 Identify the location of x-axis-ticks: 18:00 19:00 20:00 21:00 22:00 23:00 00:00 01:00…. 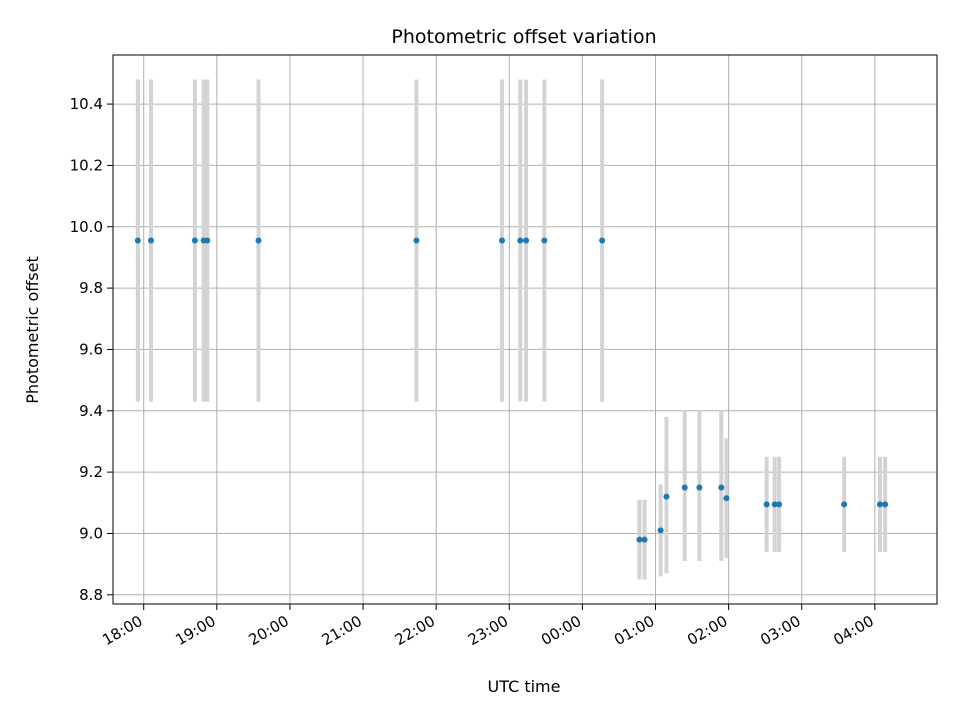
(488, 626).